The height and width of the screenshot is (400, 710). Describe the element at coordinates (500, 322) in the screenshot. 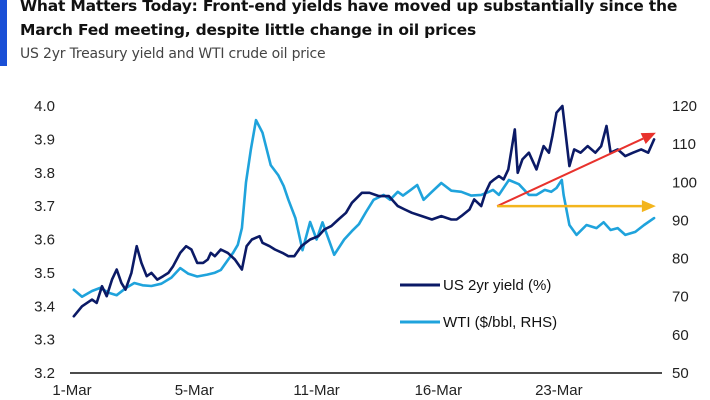

I see `legend-label-wti: WTI ($/bbl, RHS)` at that location.